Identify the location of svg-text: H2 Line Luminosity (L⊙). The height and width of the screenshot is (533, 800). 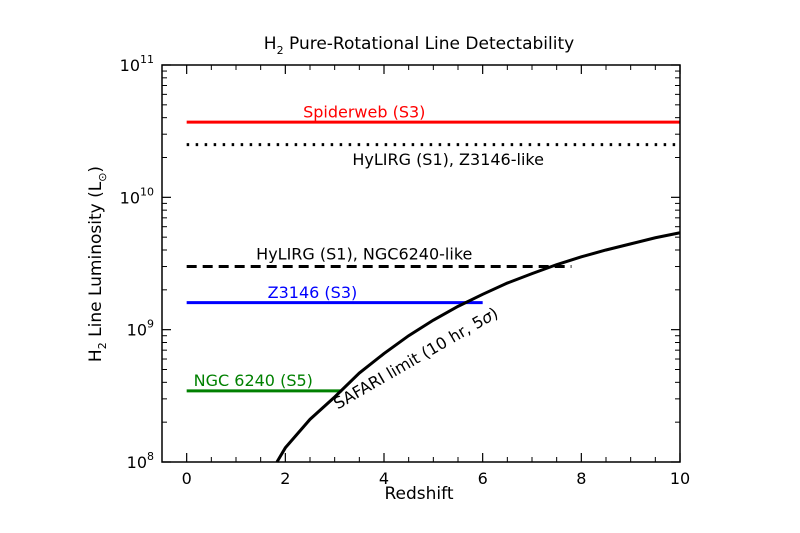
(97, 264).